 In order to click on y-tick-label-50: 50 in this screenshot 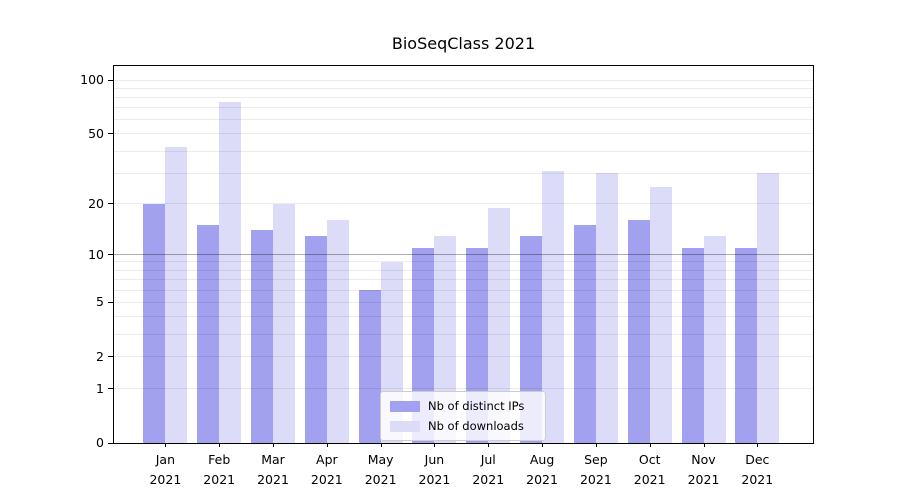, I will do `click(96, 133)`.